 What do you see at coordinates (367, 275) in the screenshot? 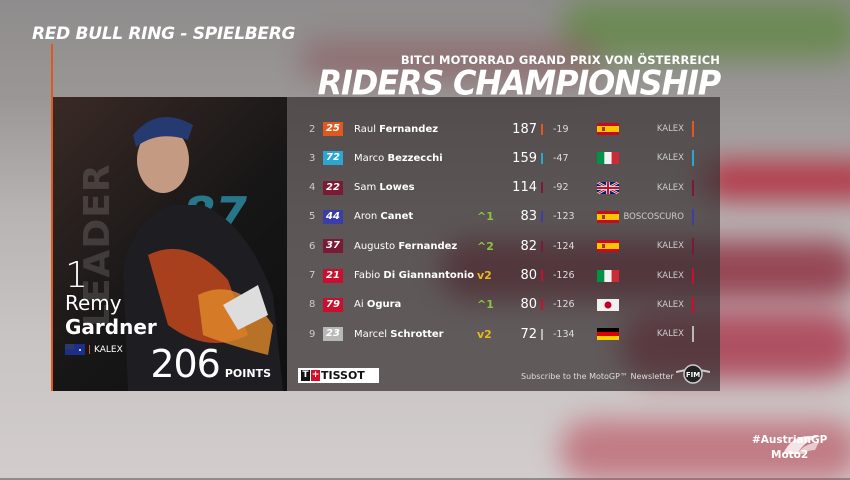
I see `rider-first-name: Fabio` at bounding box center [367, 275].